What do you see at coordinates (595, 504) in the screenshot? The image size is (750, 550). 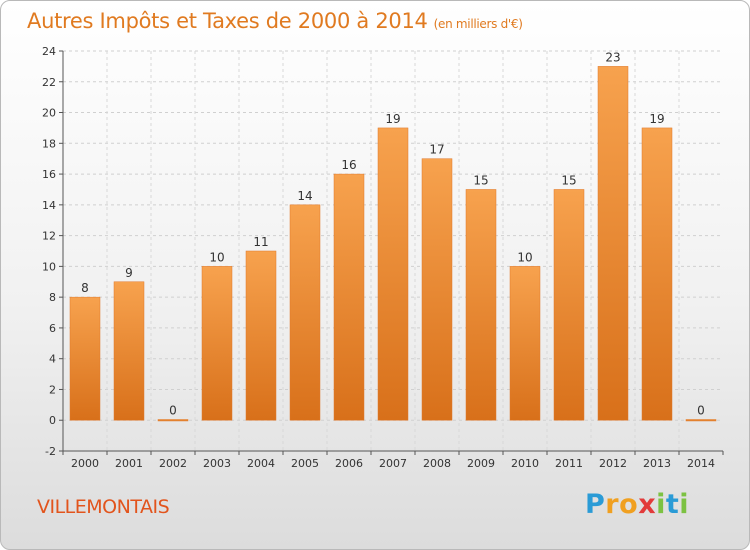 I see `logo-letter: P` at bounding box center [595, 504].